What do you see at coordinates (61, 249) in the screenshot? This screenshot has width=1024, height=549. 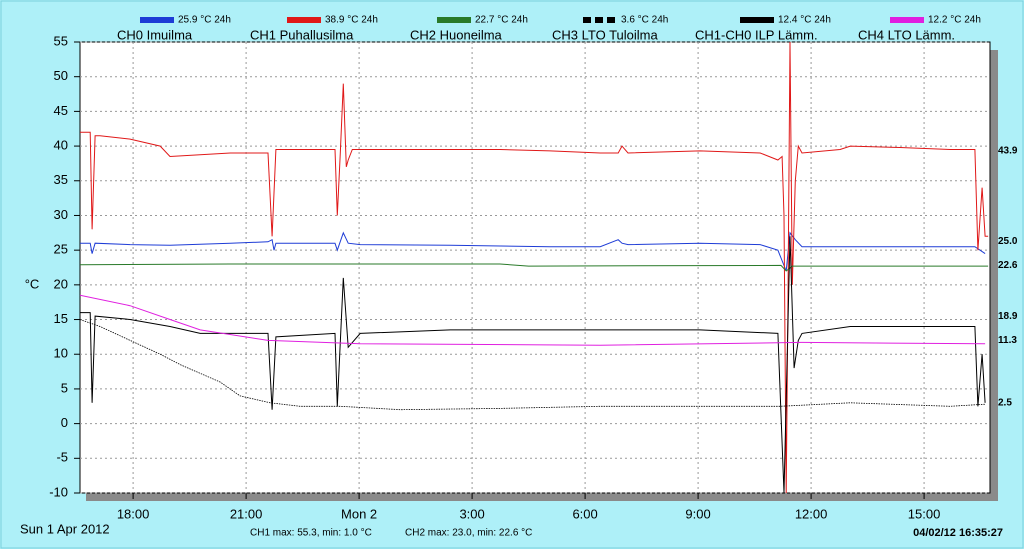 I see `y-tick-label: 25` at bounding box center [61, 249].